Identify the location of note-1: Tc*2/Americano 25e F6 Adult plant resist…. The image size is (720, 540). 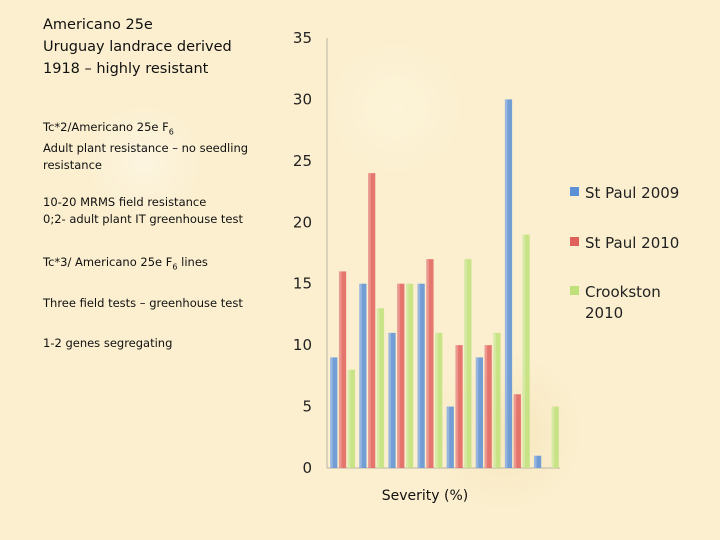
(158, 146).